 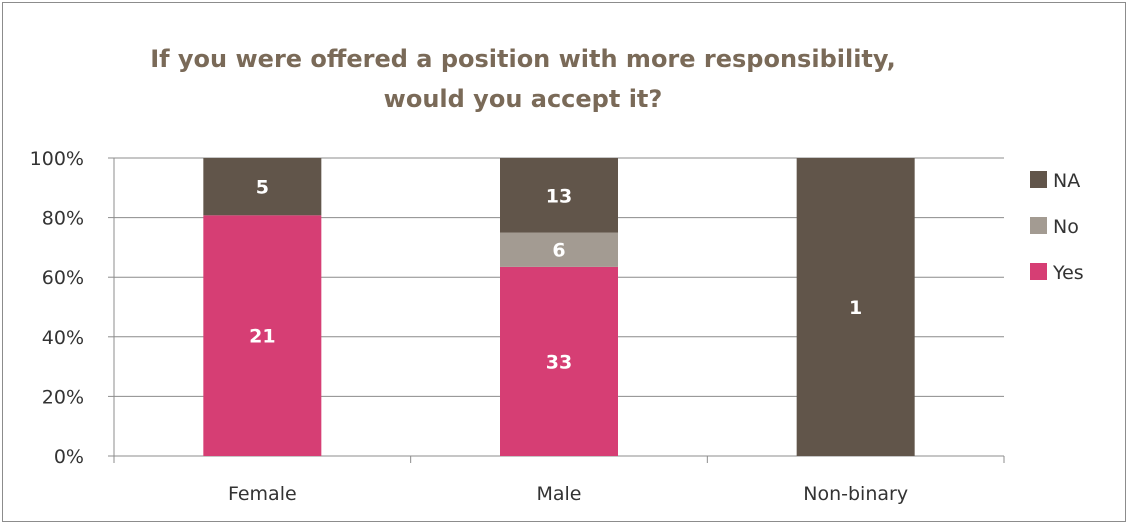 What do you see at coordinates (1038, 225) in the screenshot?
I see `legend-swatch-no` at bounding box center [1038, 225].